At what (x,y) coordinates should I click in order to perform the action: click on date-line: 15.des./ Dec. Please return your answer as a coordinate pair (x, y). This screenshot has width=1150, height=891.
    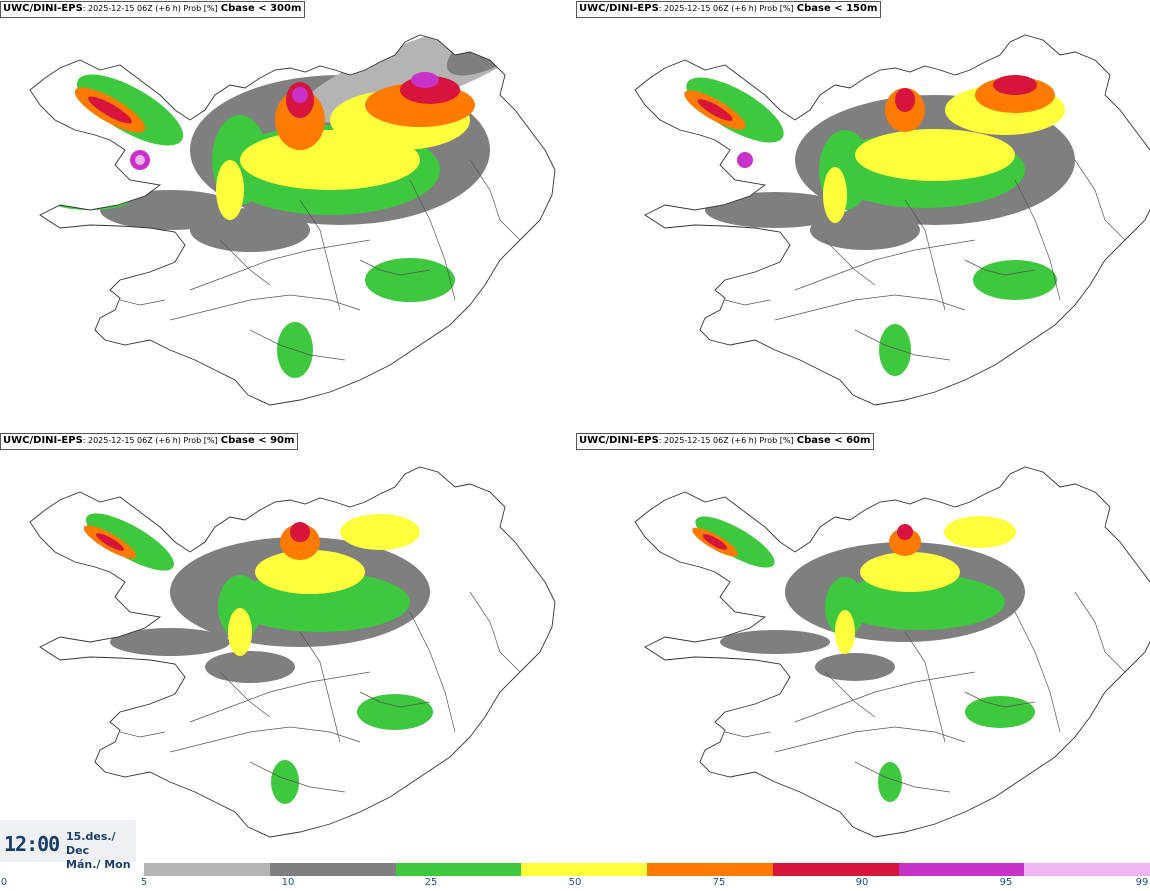
    Looking at the image, I should click on (91, 843).